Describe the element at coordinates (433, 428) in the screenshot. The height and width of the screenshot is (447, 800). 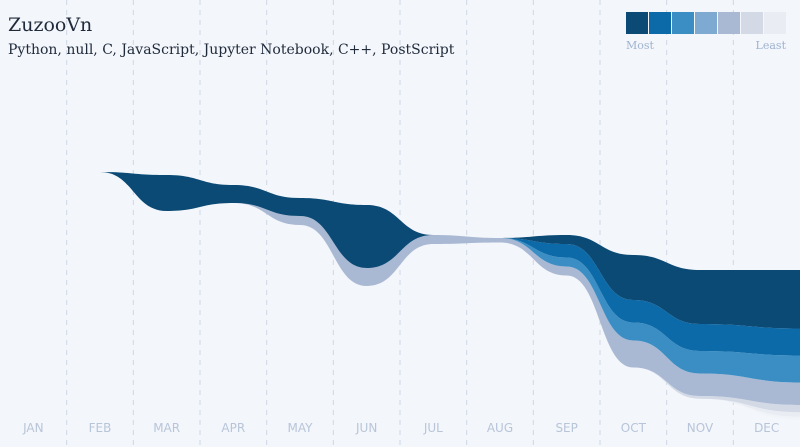
I see `month-label-jul: JUL` at that location.